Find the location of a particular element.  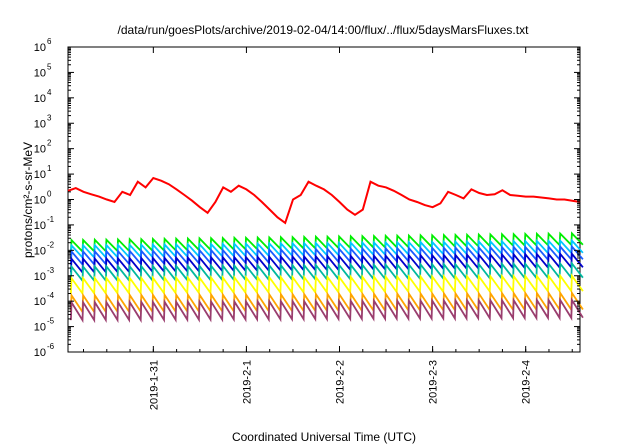

x-tick-label: 2019-1-31 is located at coordinates (154, 385).